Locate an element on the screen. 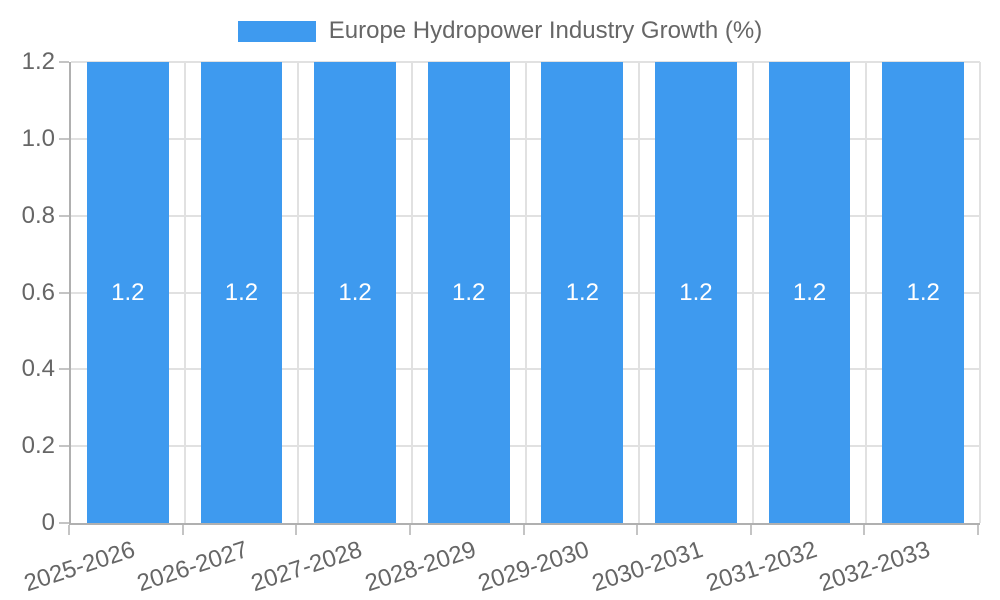  y-tick-label: 1.0 is located at coordinates (38, 138).